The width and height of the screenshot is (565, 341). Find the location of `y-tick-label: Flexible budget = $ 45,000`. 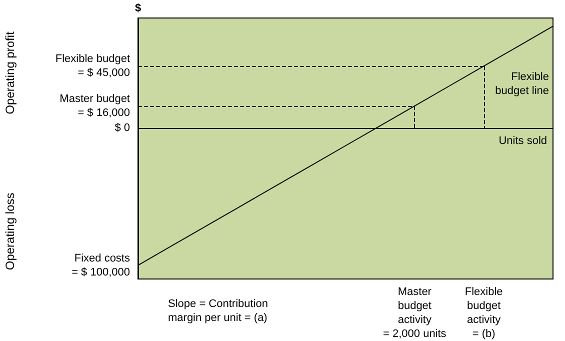

y-tick-label: Flexible budget = $ 45,000 is located at coordinates (92, 66).